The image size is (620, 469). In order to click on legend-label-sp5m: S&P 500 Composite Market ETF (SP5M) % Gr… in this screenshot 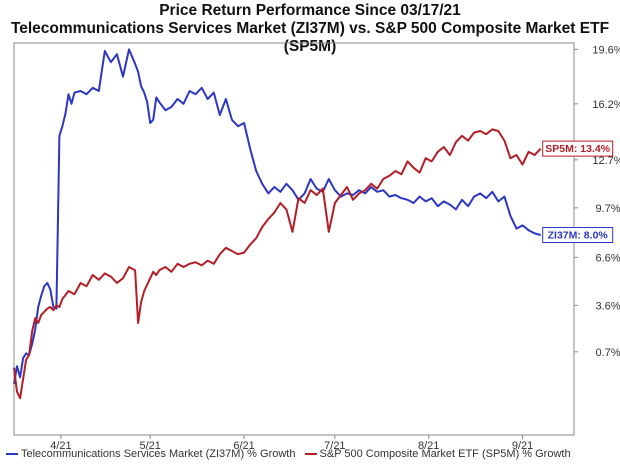, I will do `click(445, 454)`.